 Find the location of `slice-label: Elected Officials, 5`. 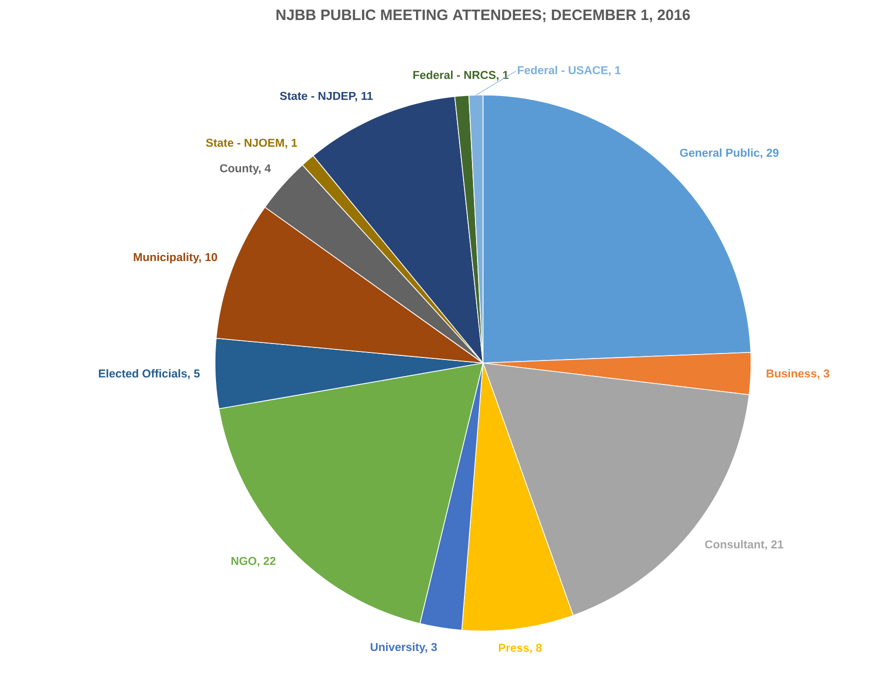

slice-label: Elected Officials, 5 is located at coordinates (149, 374).